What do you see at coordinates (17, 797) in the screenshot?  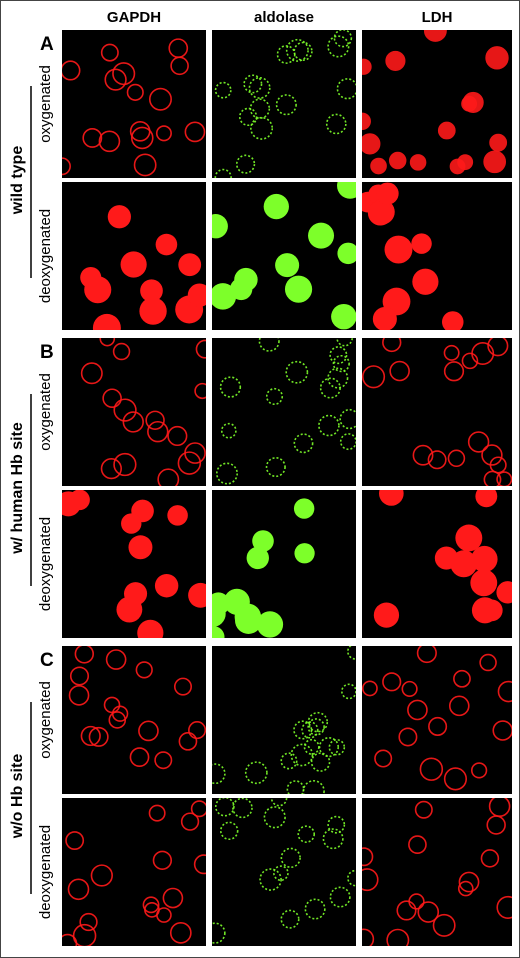 I see `group-label: w/o Hb site` at bounding box center [17, 797].